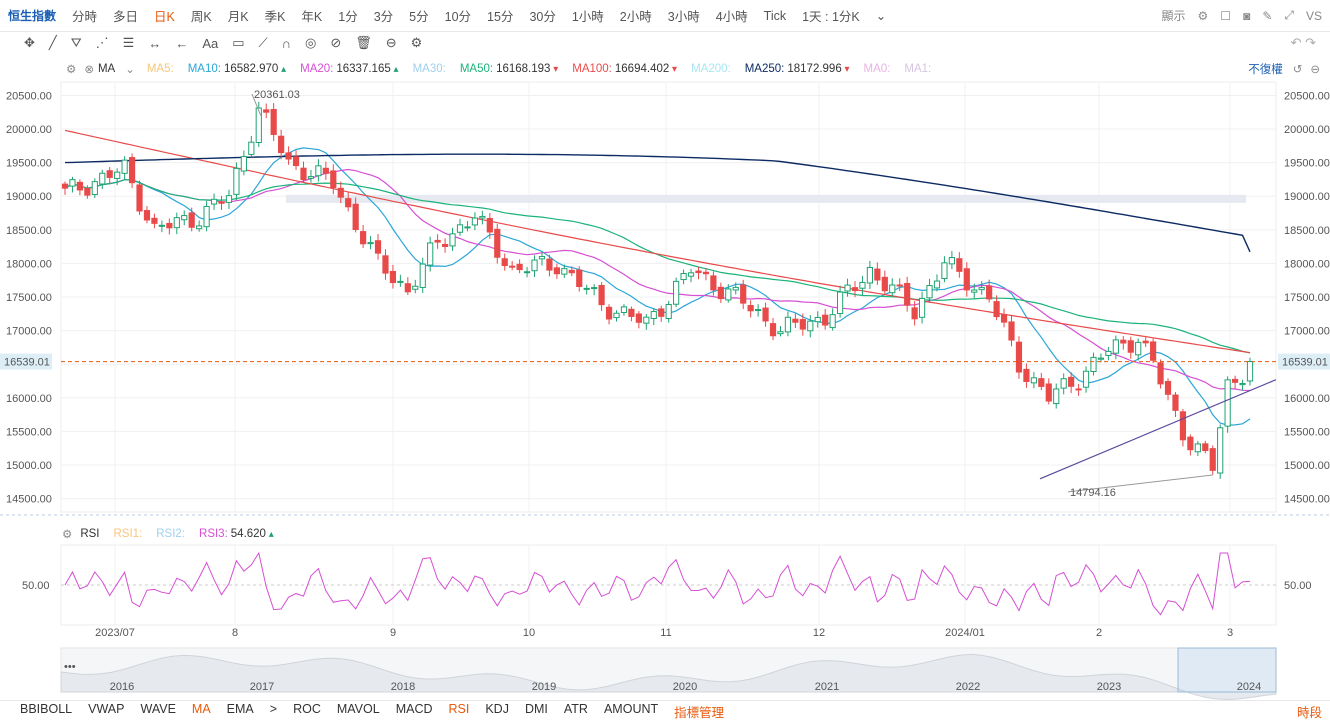  Describe the element at coordinates (237, 69) in the screenshot. I see `ma-legend-item: MA10: 16582.970 ▴` at that location.